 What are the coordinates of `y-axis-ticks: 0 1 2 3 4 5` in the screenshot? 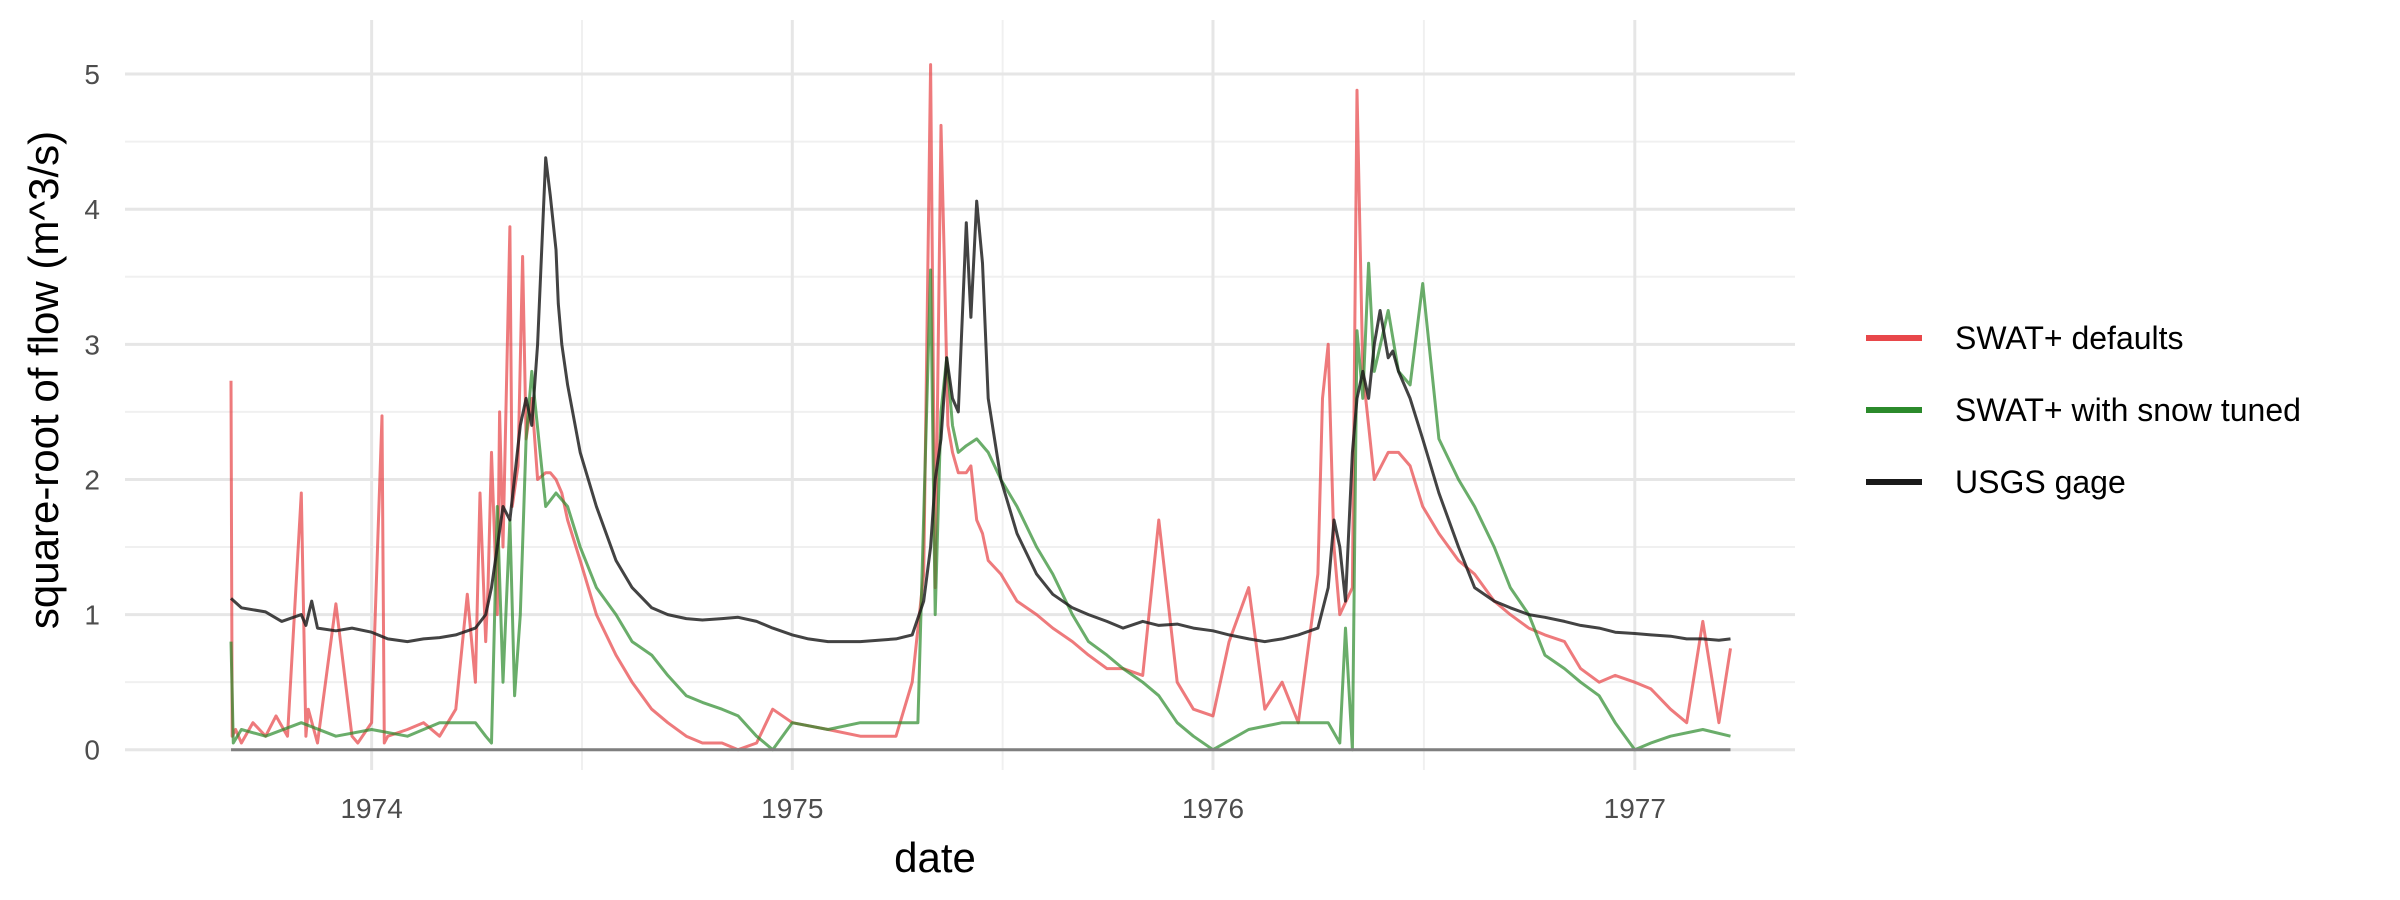 It's located at (92, 412).